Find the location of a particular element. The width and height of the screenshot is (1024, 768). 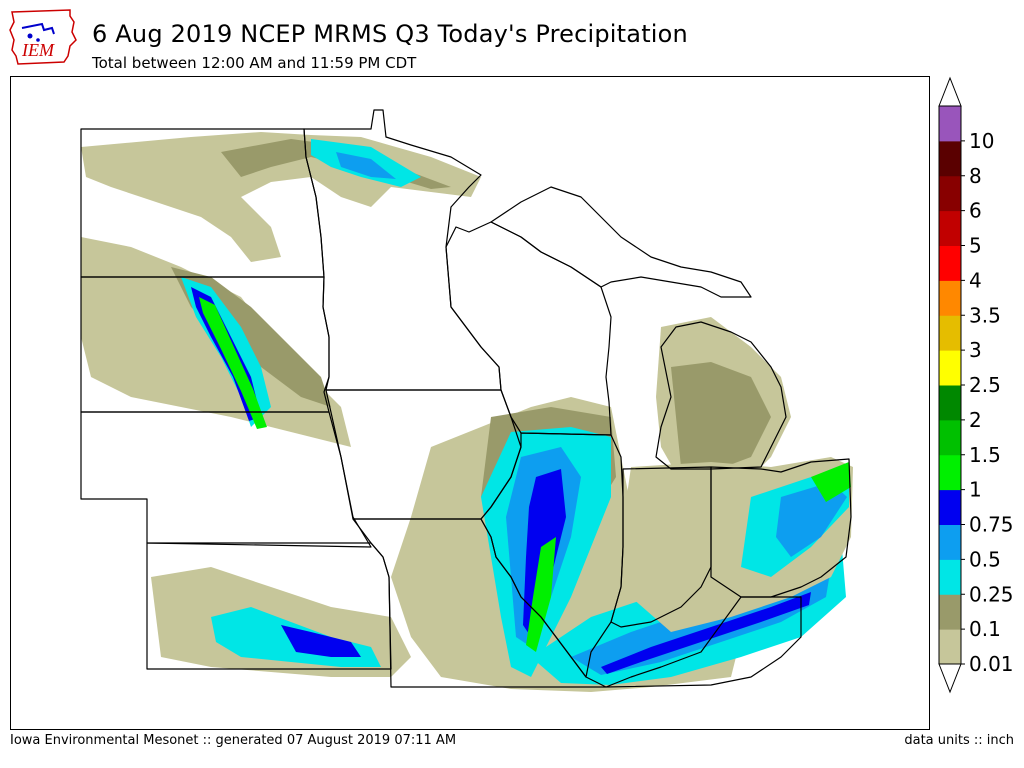

state-boundary-lower-mi is located at coordinates (721, 395).